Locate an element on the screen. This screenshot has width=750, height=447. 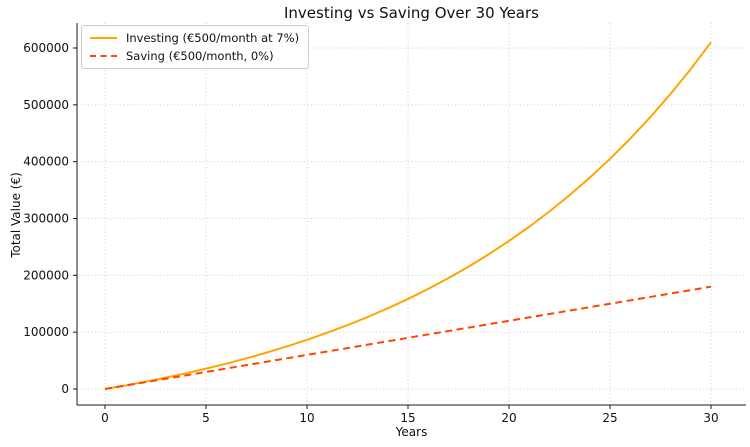
legend-item-saving: Saving (€500/month, 0%) is located at coordinates (194, 56).